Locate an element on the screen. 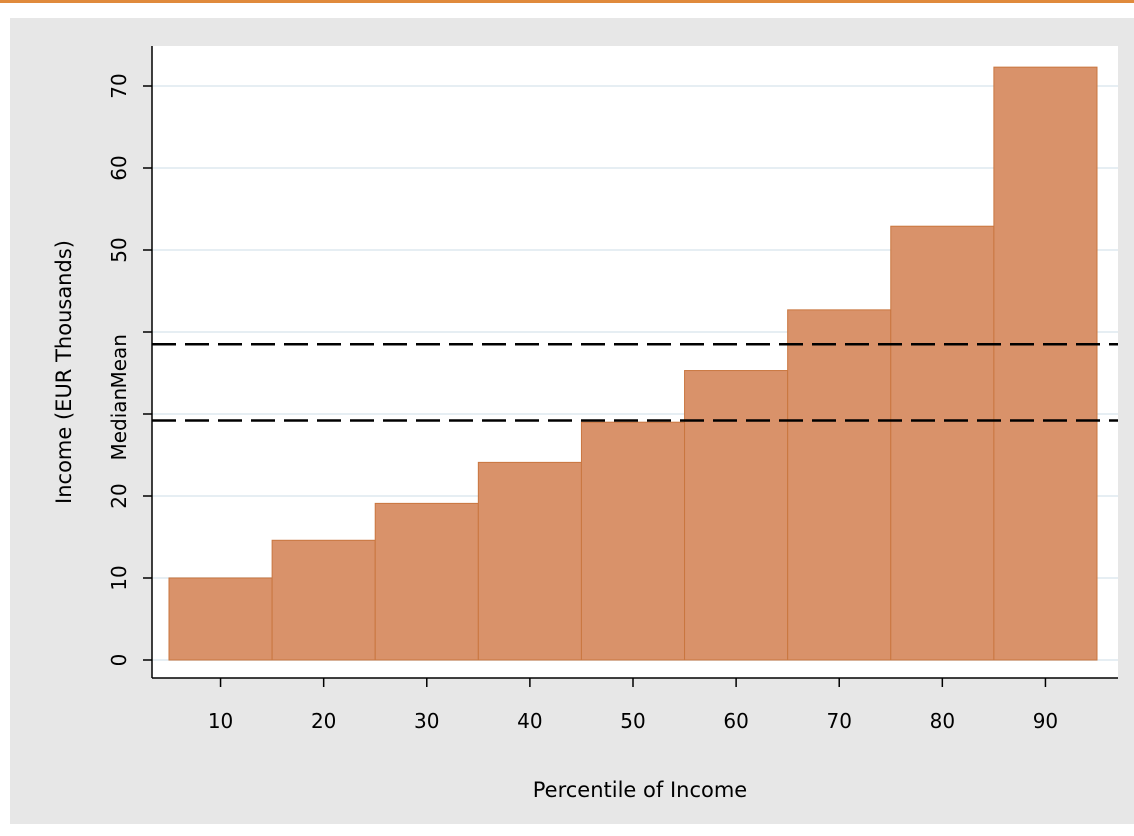 The image size is (1134, 836). y-axis-ticks: 0 10 20 50 60 70 is located at coordinates (129, 369).